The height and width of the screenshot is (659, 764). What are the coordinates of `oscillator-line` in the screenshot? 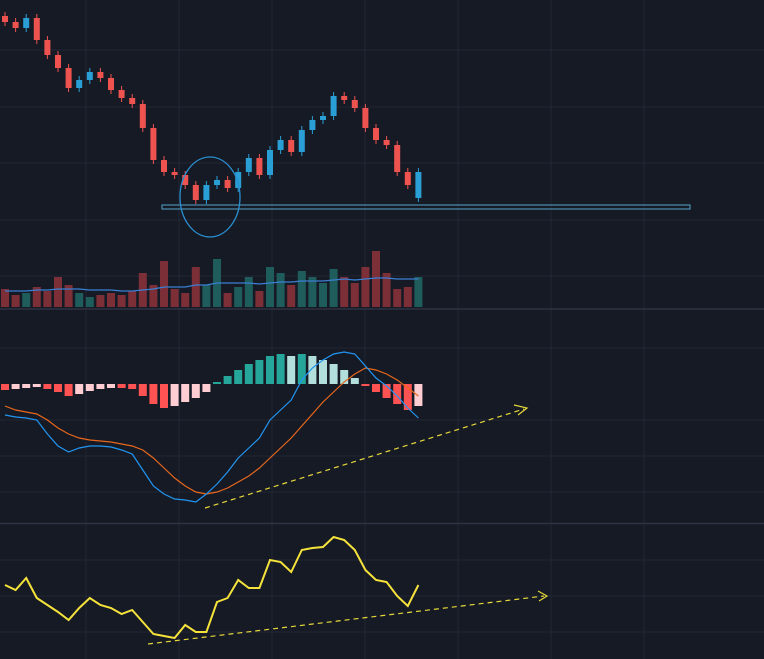 It's located at (212, 587).